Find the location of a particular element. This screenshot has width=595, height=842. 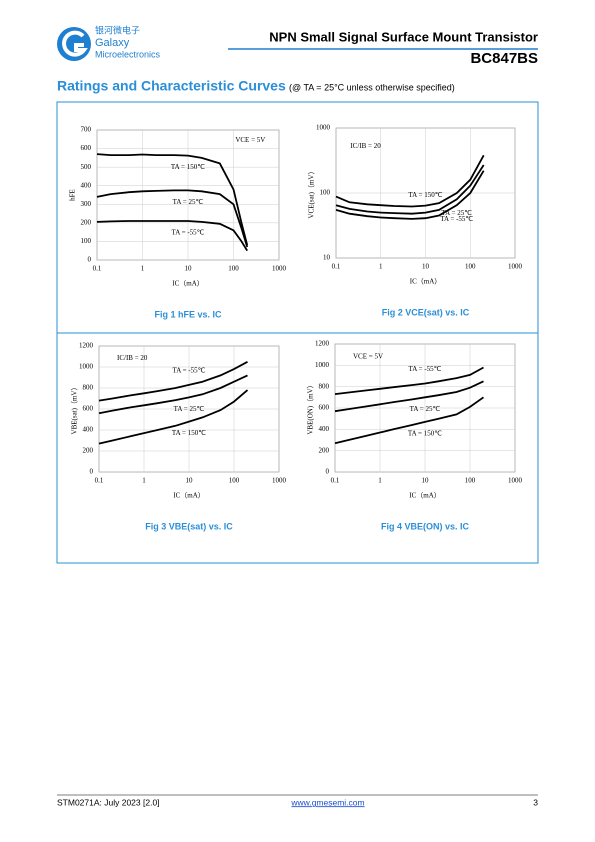

y-axis-label: VBE(sat)（mV） is located at coordinates (75, 409).